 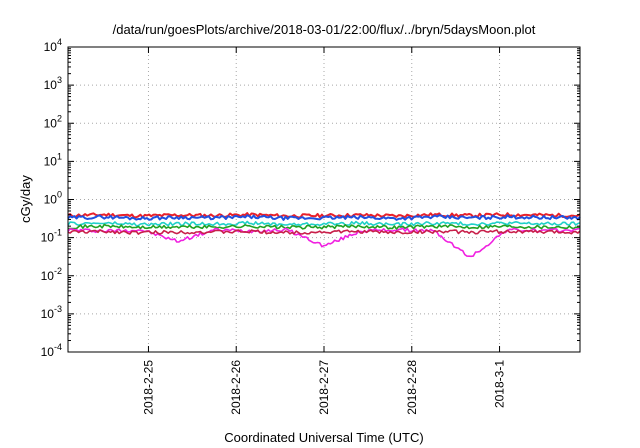 I want to click on x-tick-label: 2018-2-25, so click(x=148, y=387).